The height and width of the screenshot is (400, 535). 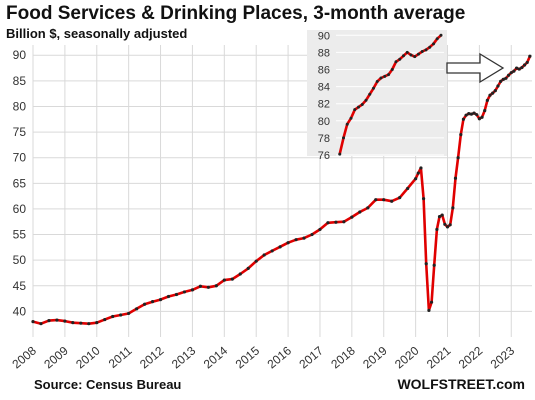 I want to click on x-tick-label: 2022, so click(x=471, y=357).